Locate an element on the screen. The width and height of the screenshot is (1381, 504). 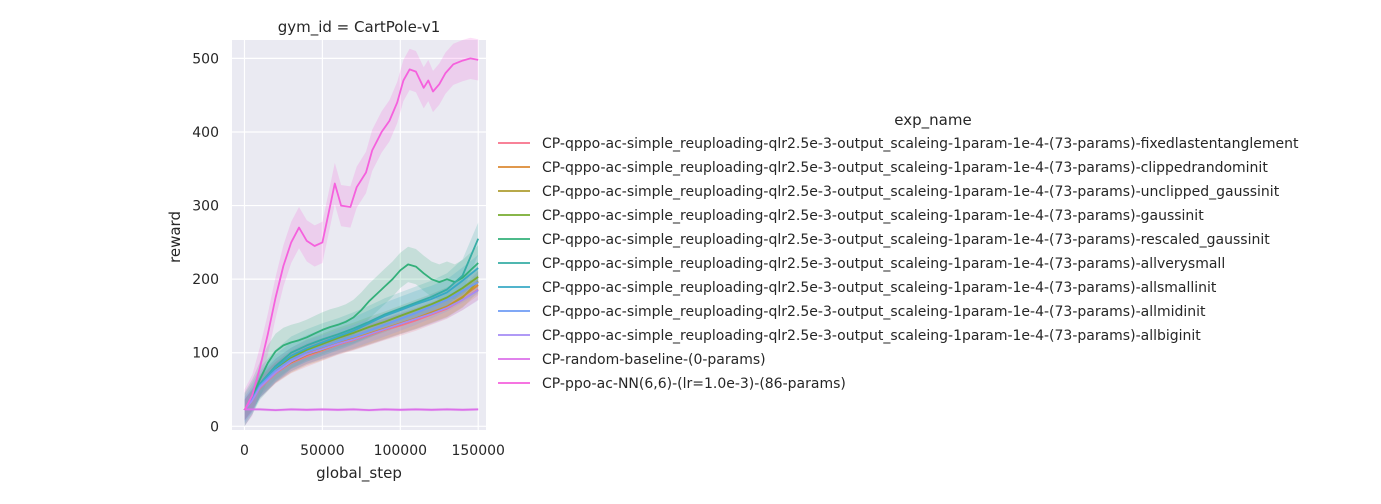
legend-label: CP-random-baseline-(0-params) is located at coordinates (654, 360).